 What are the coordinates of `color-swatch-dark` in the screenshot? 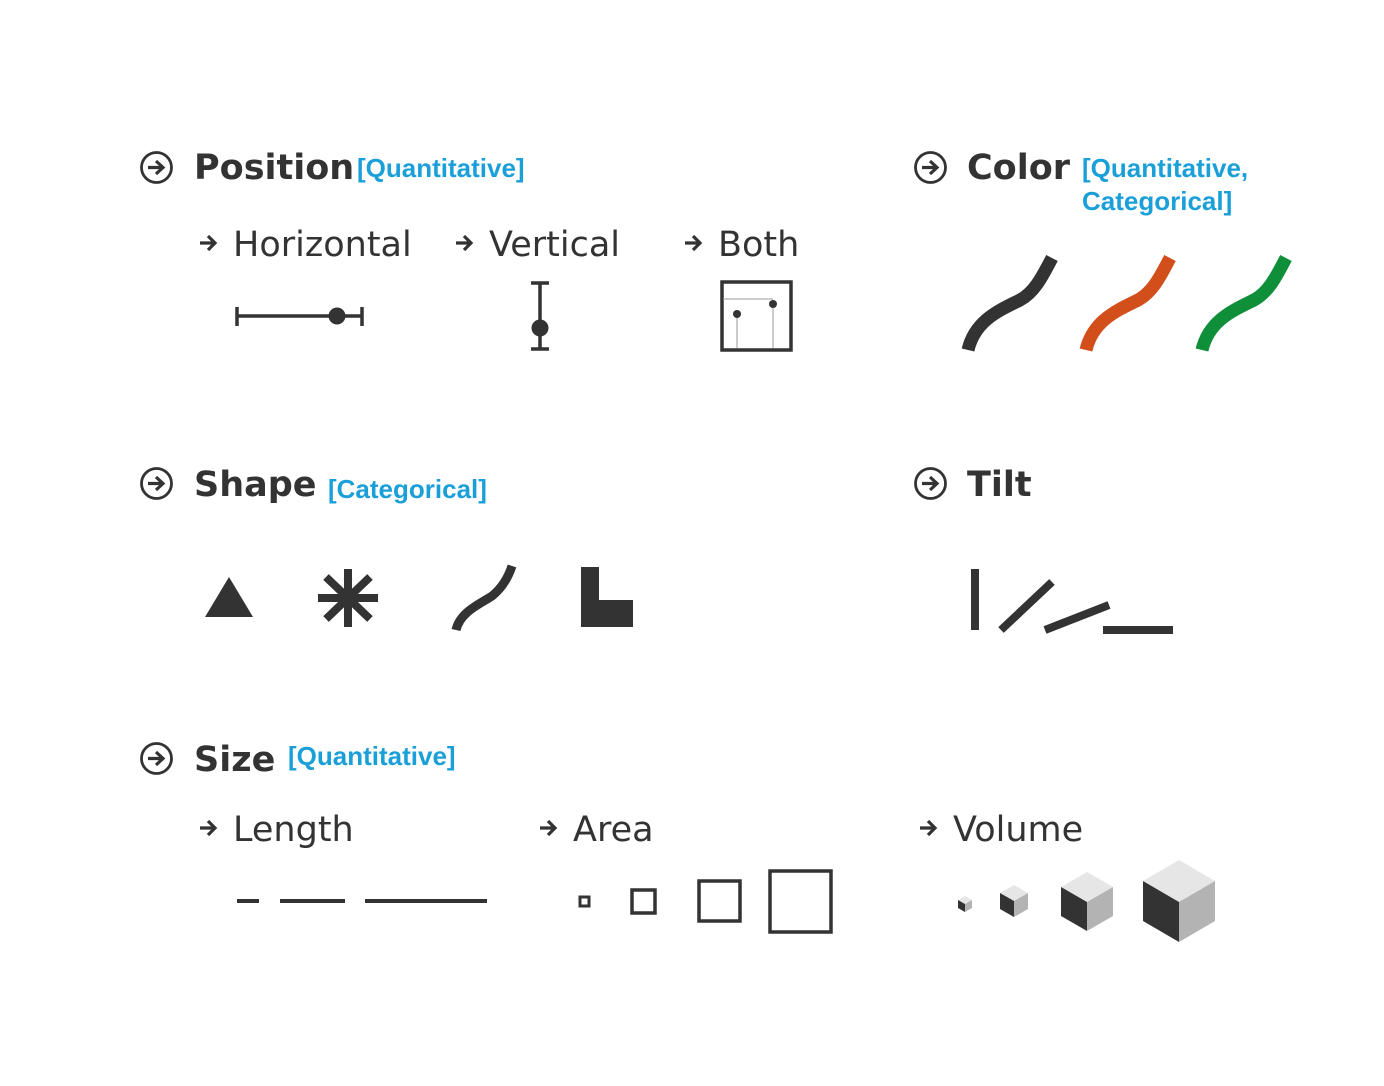 It's located at (1009, 303).